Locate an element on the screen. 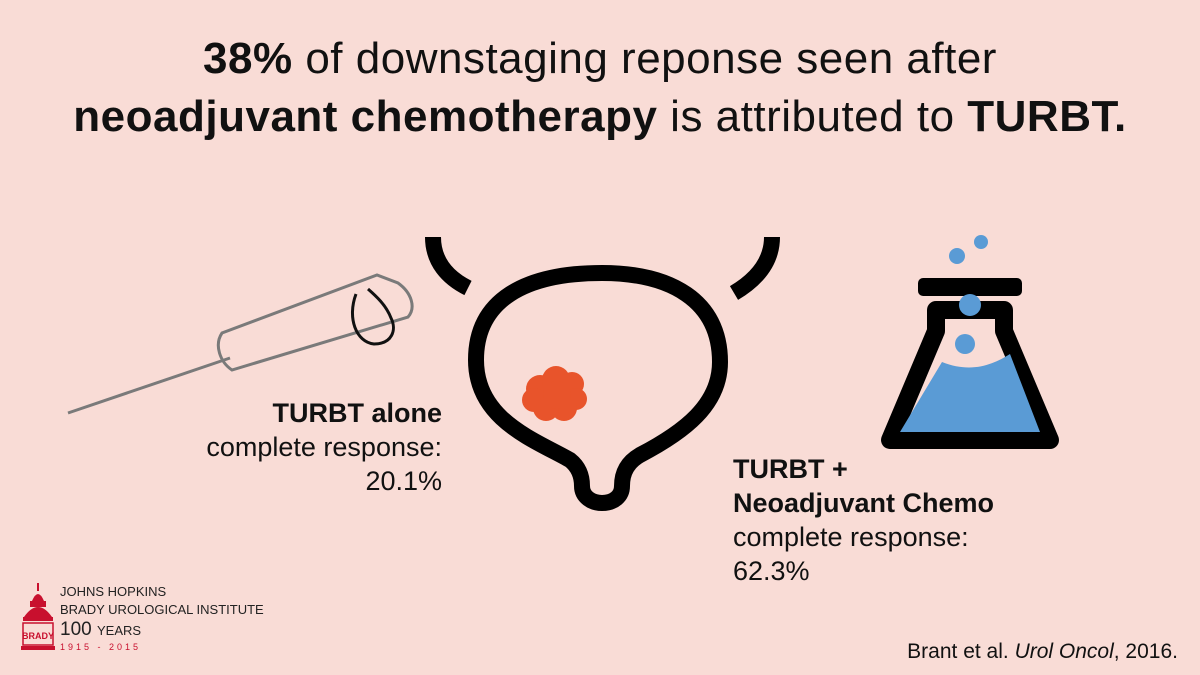 Image resolution: width=1200 pixels, height=675 pixels. headline-turbt: TURBT. is located at coordinates (1047, 116).